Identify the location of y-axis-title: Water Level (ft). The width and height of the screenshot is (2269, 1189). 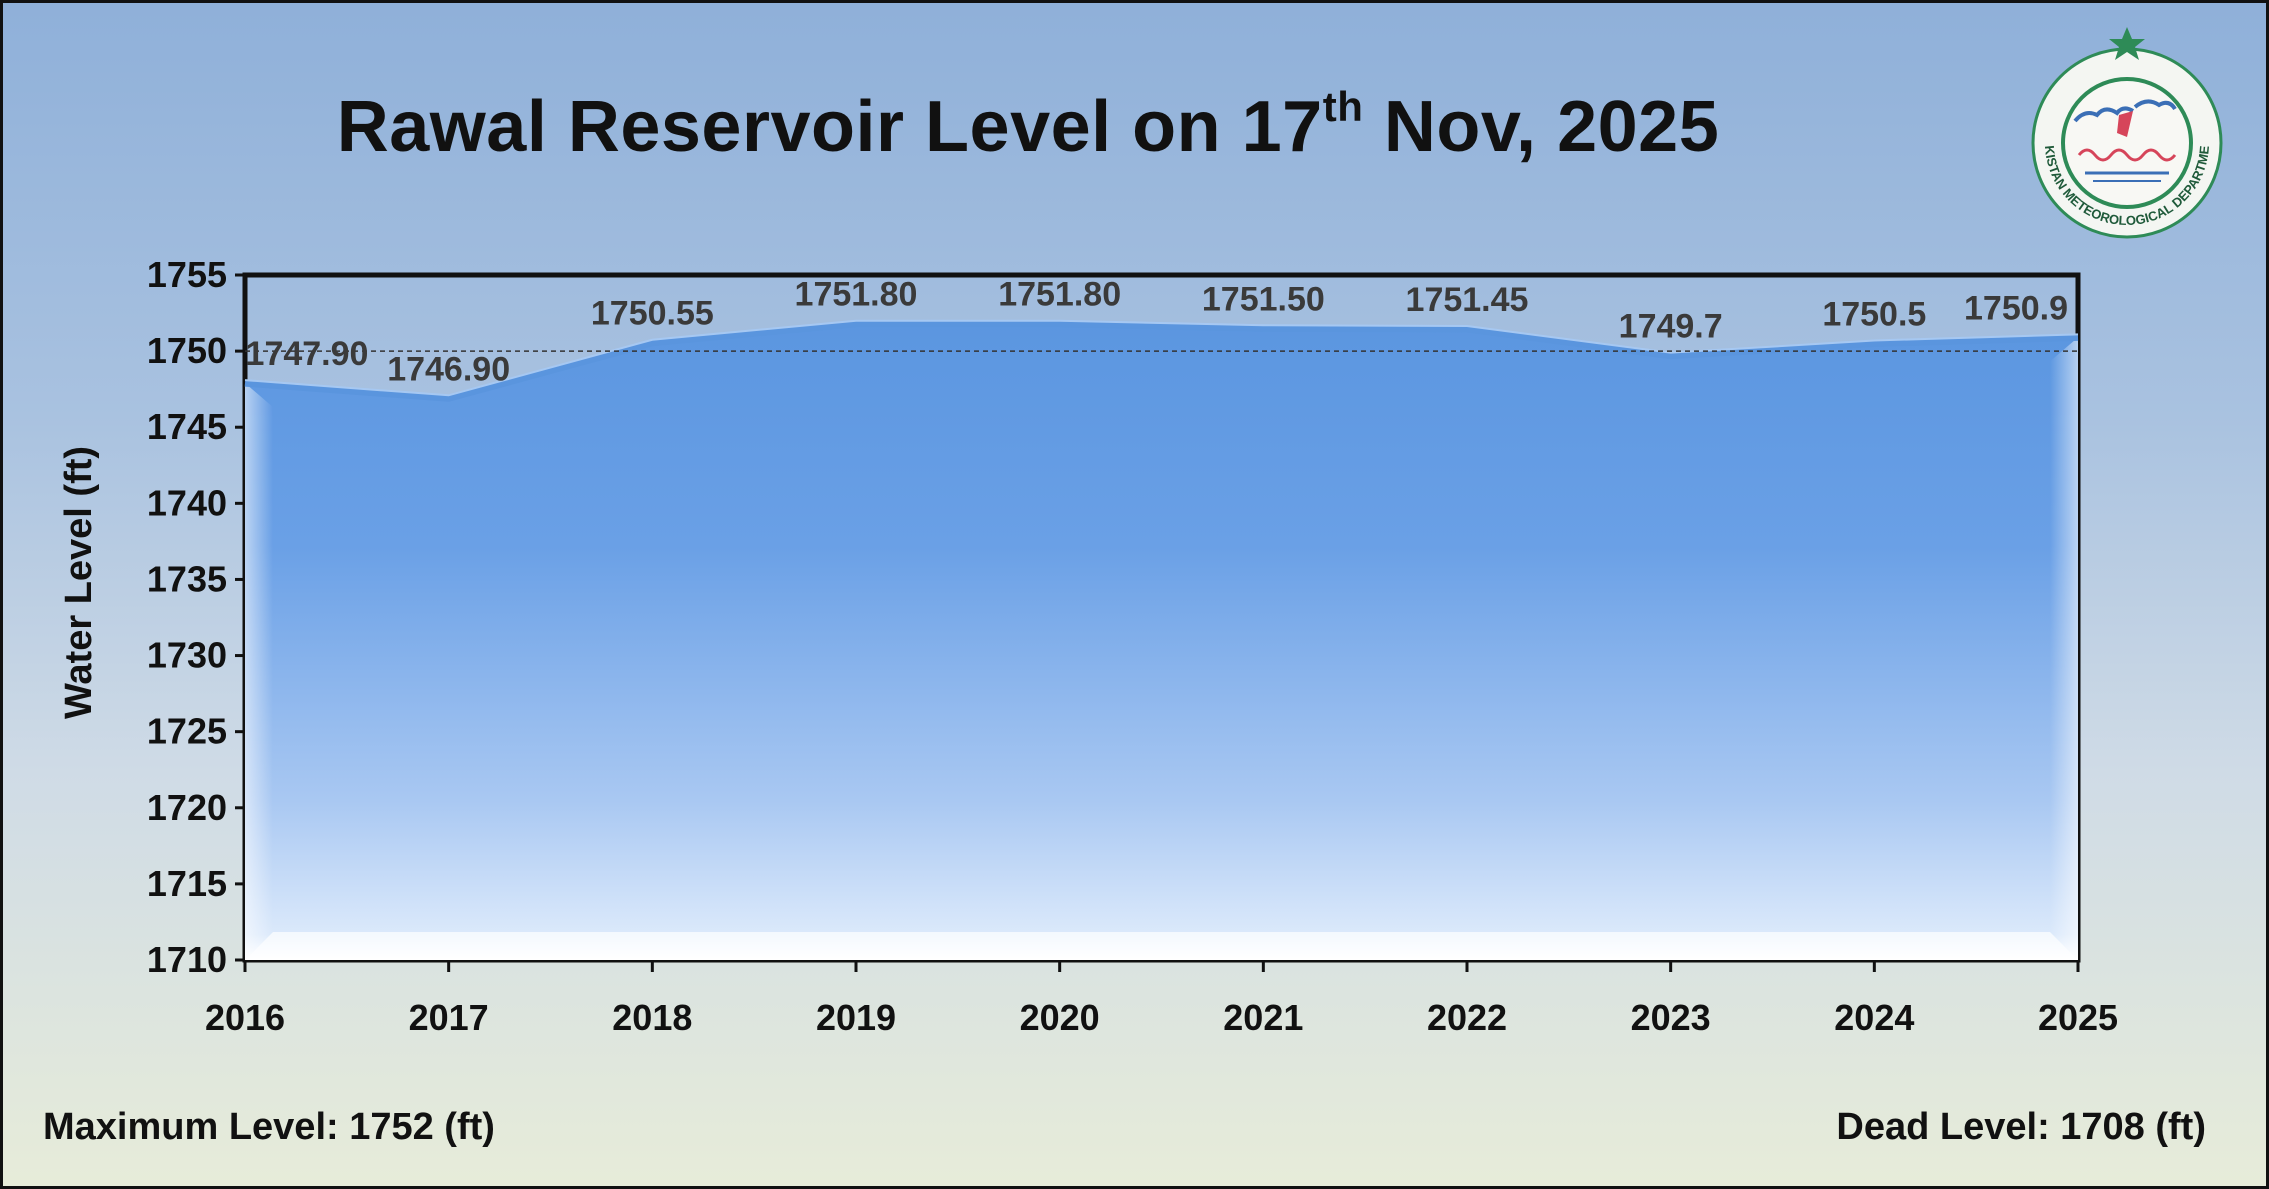
(79, 582).